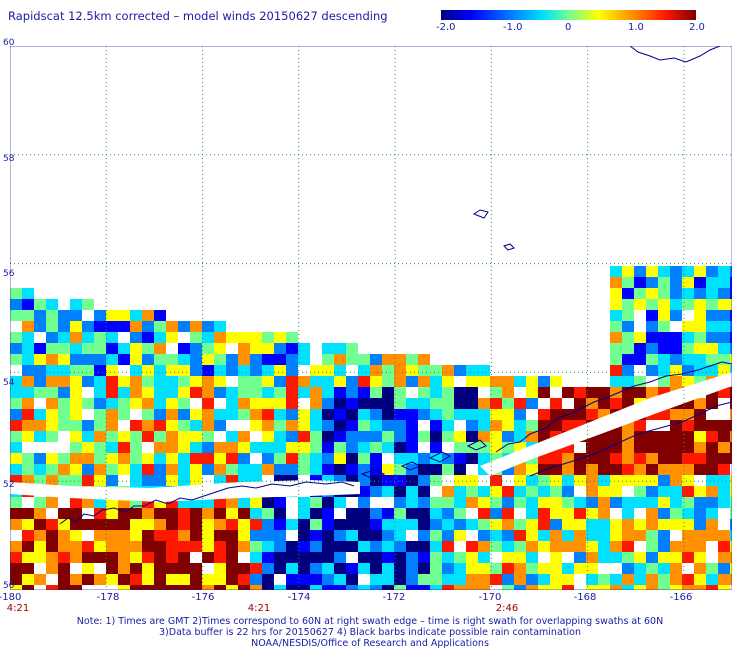 The width and height of the screenshot is (740, 650). Describe the element at coordinates (259, 608) in the screenshot. I see `swath-time-label: 4:21` at that location.